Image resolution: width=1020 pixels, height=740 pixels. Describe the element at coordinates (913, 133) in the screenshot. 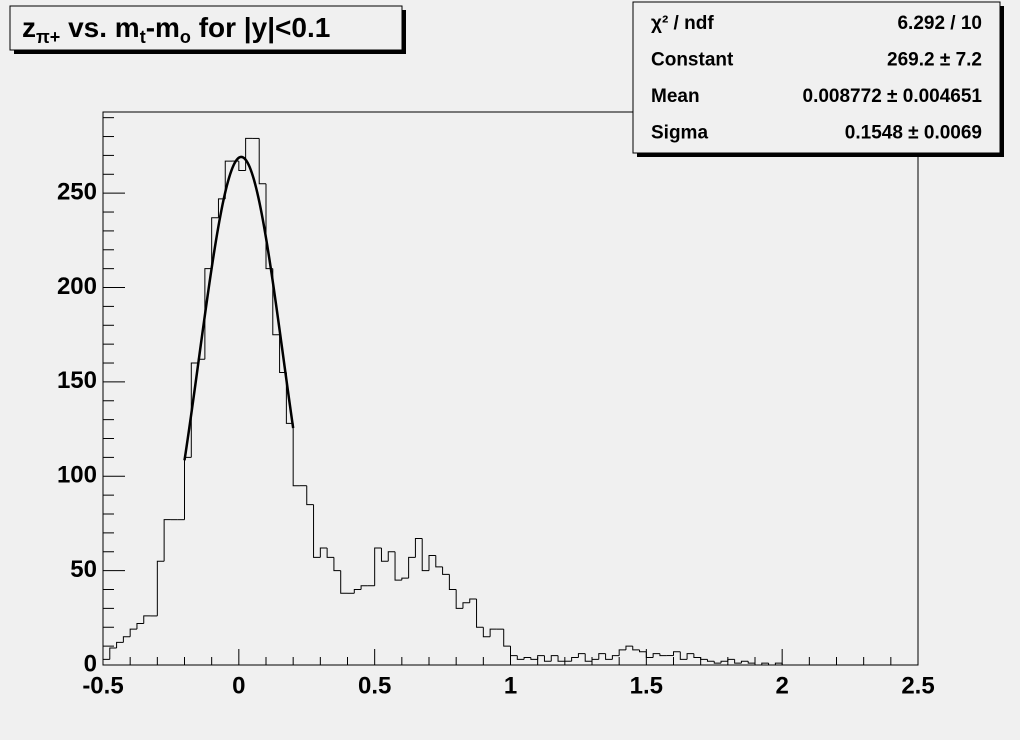

I see `stat-value: 0.1548 ± 0.0069` at that location.